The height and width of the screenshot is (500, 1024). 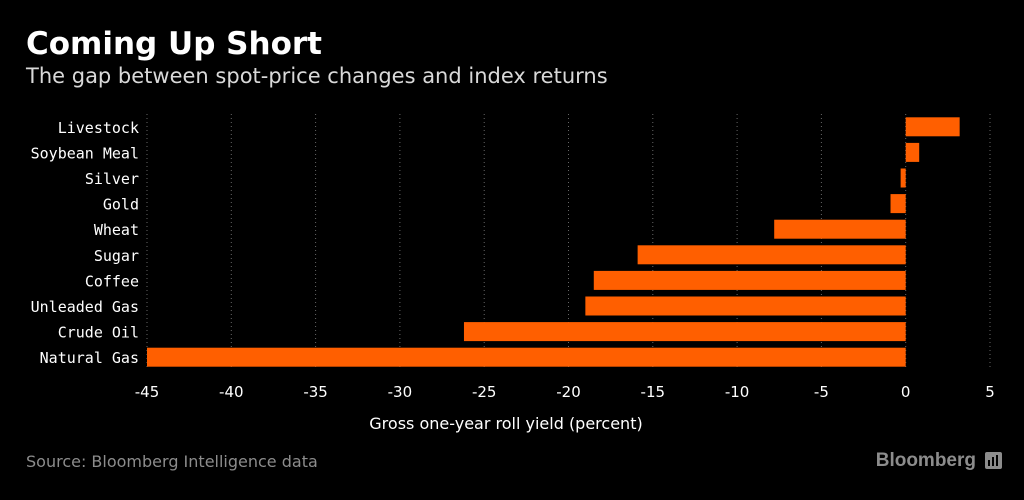 I want to click on x-tick-label: -35, so click(x=315, y=392).